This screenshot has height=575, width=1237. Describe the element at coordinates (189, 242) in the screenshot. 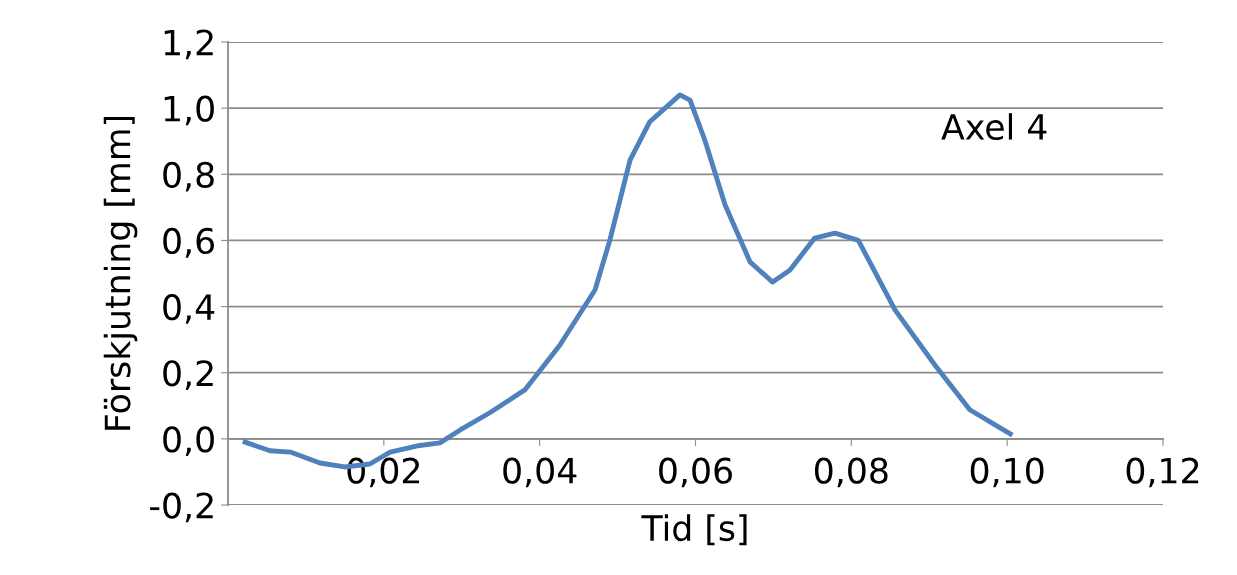

I see `y-tick-label: 0,6` at that location.